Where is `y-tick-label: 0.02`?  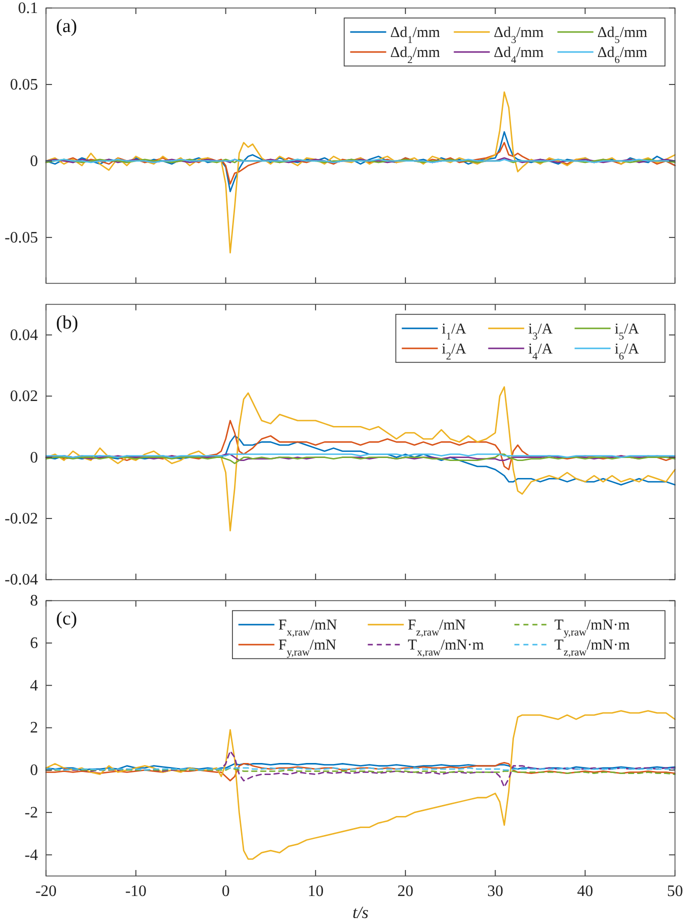
y-tick-label: 0.02 is located at coordinates (24, 397).